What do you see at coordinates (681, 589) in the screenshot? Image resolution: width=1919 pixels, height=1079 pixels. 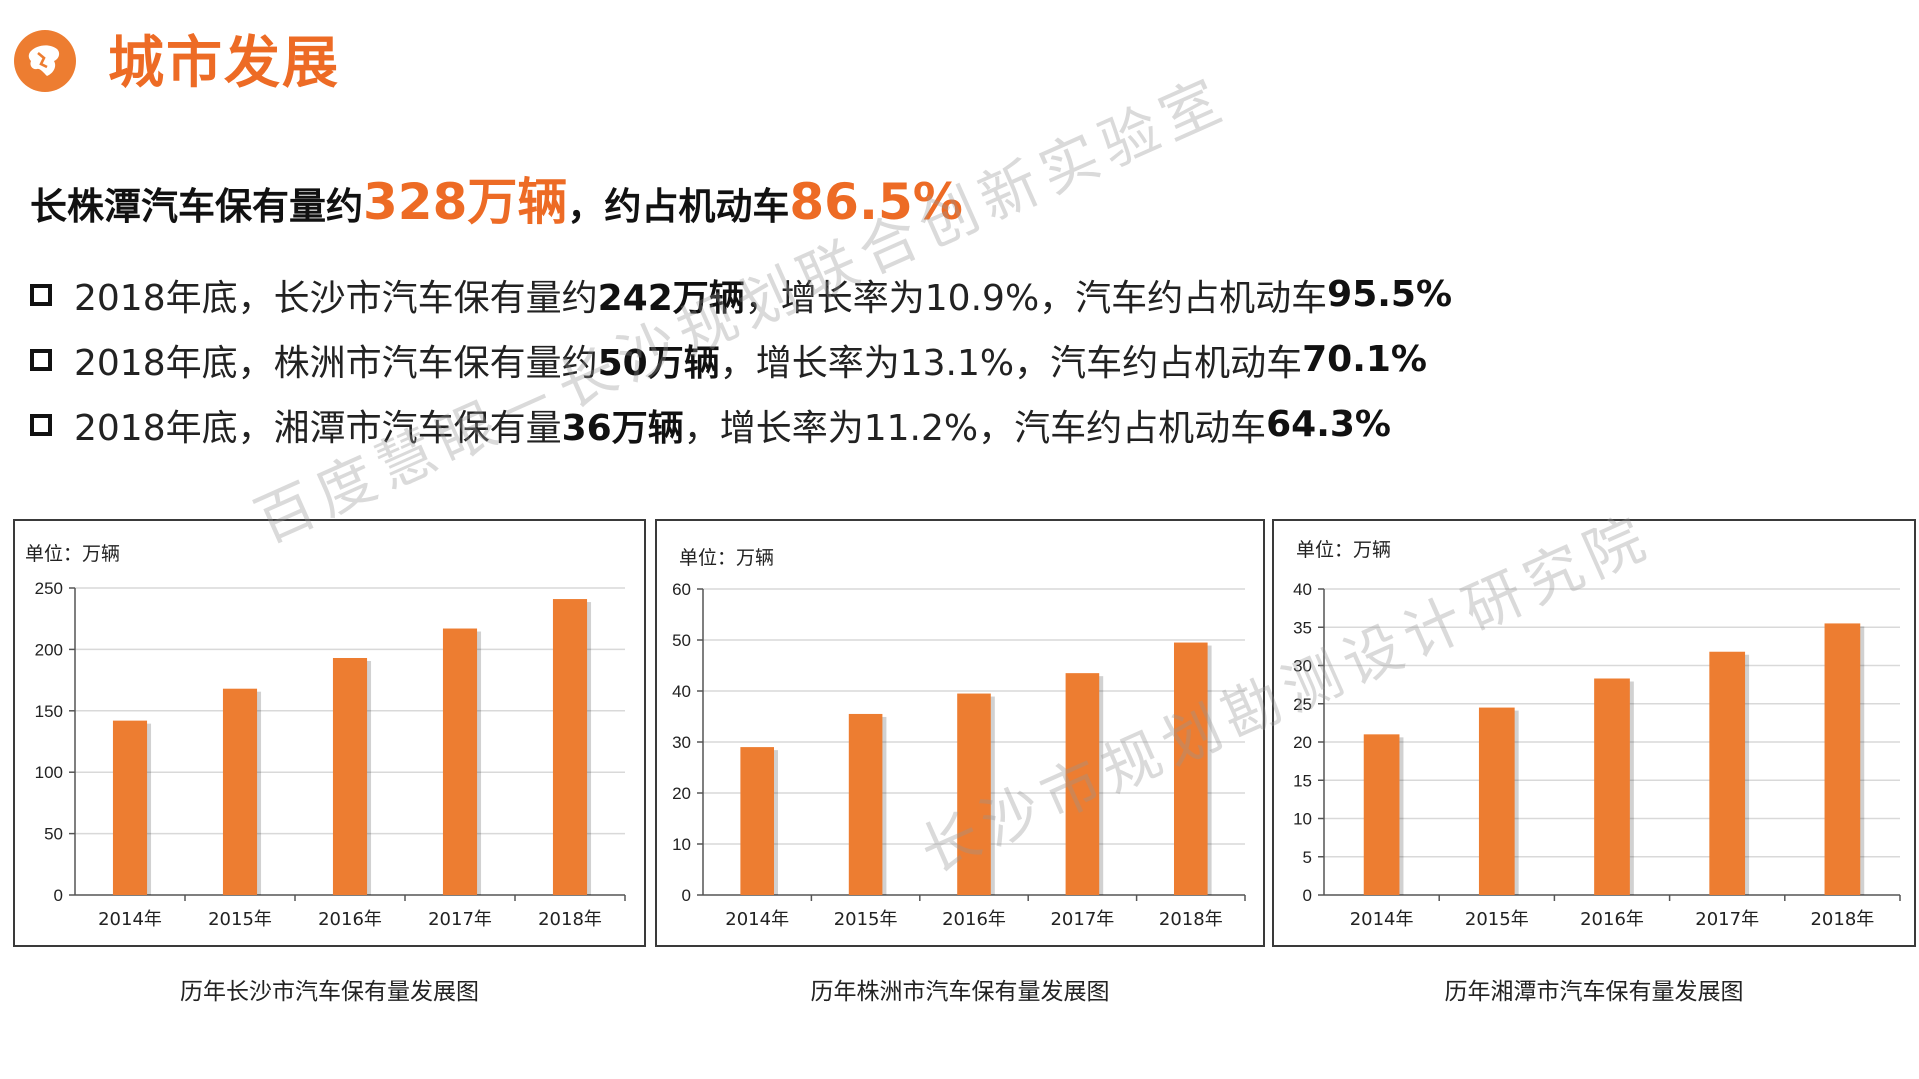 I see `y-tick-label: 60` at bounding box center [681, 589].